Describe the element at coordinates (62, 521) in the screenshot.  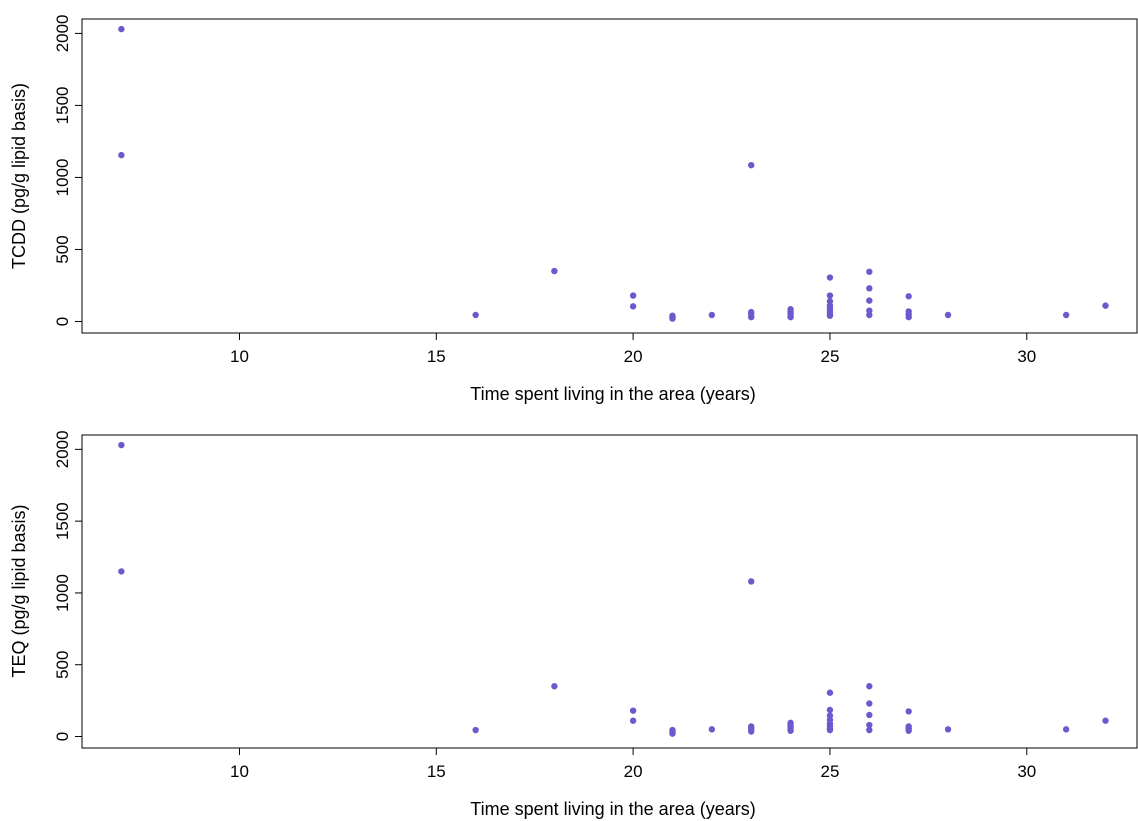
I see `teq-y-tick-label: 1500` at that location.